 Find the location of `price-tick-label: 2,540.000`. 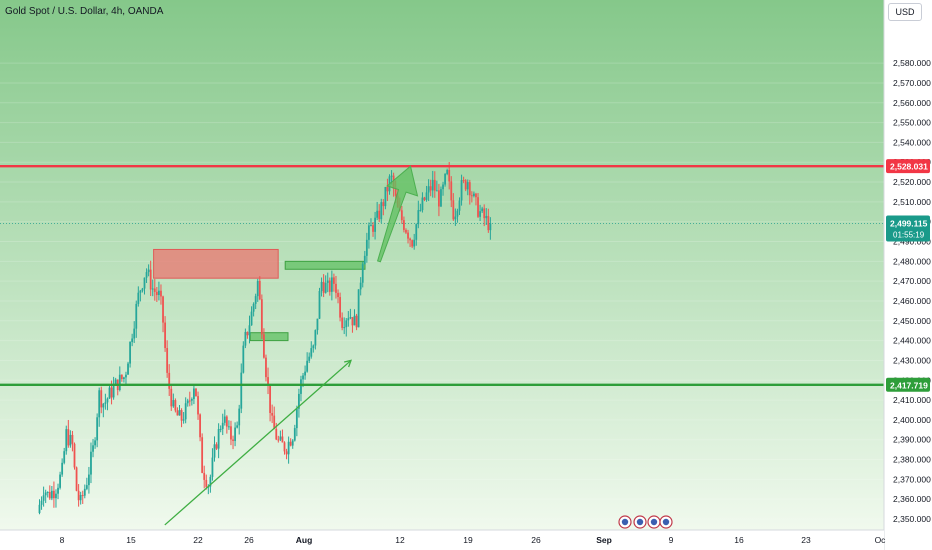

price-tick-label: 2,540.000 is located at coordinates (912, 142).